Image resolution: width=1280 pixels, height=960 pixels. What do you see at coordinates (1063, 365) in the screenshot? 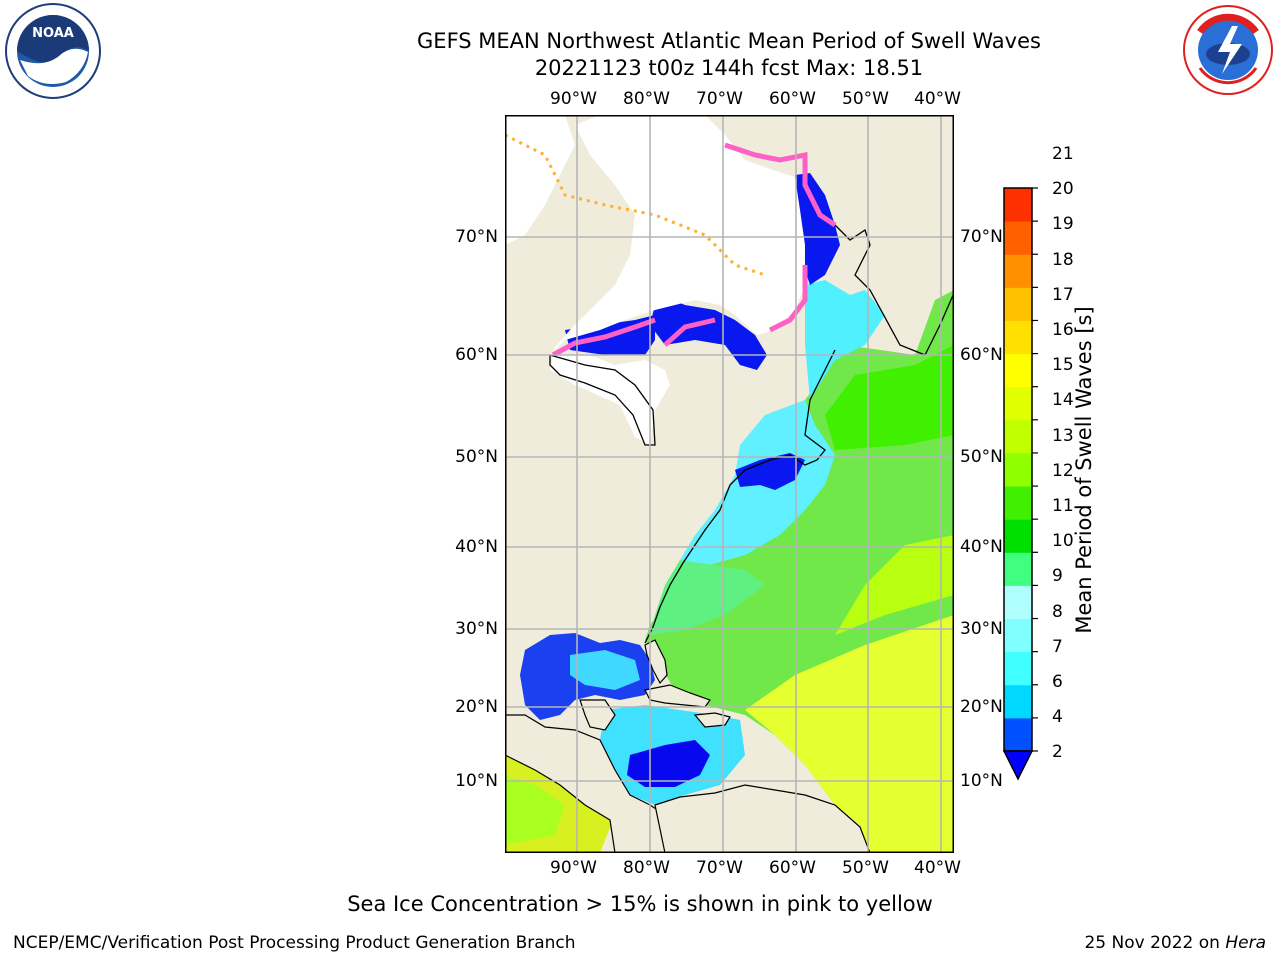
I see `colorbar-tick: 15` at bounding box center [1063, 365].